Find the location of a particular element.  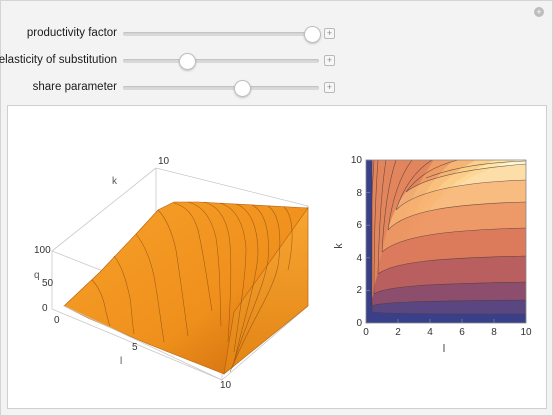

contour-ticks is located at coordinates (446, 241).